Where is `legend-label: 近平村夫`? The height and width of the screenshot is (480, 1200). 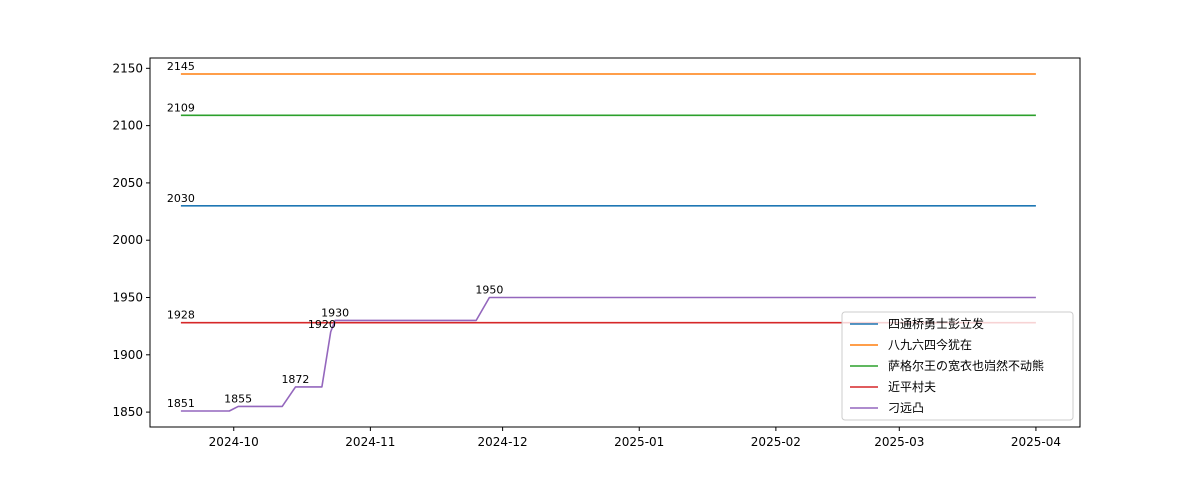
legend-label: 近平村夫 is located at coordinates (912, 387).